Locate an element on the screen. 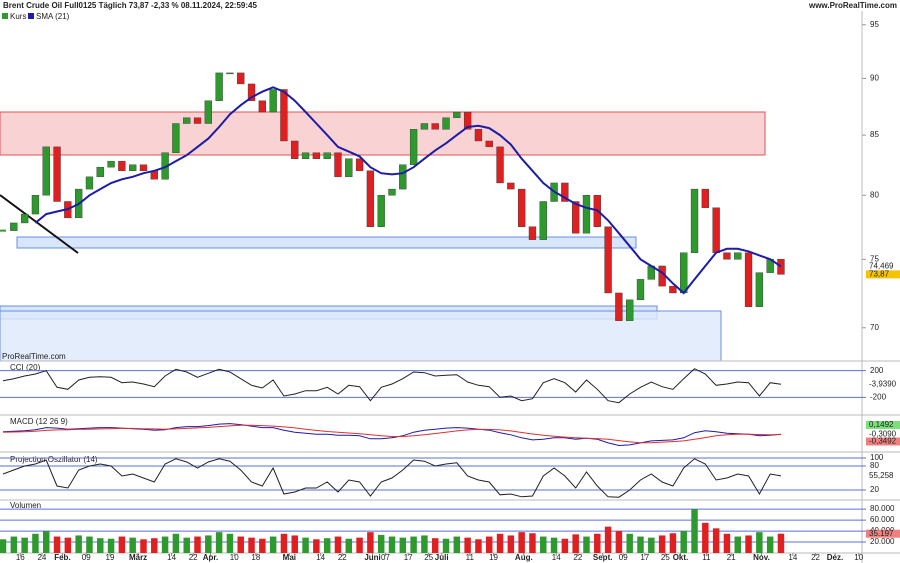  y-tick-label: 95 is located at coordinates (874, 24).